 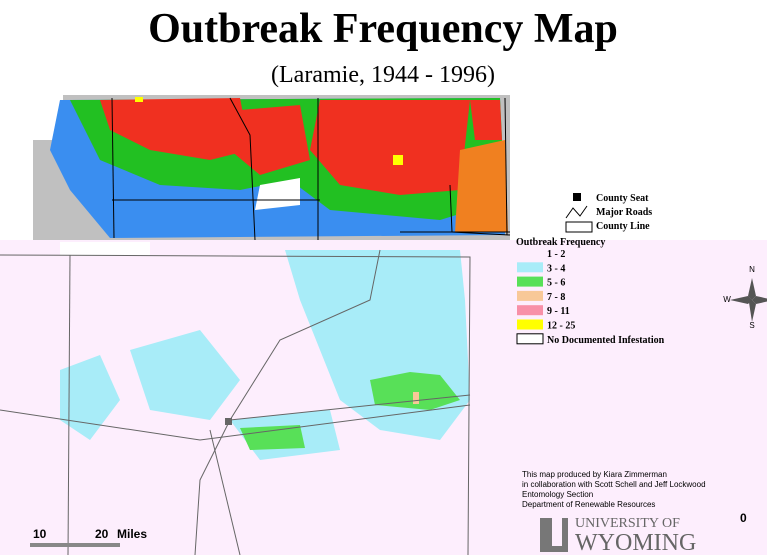 I want to click on credit-line: Department of Renewable Resources, so click(x=588, y=504).